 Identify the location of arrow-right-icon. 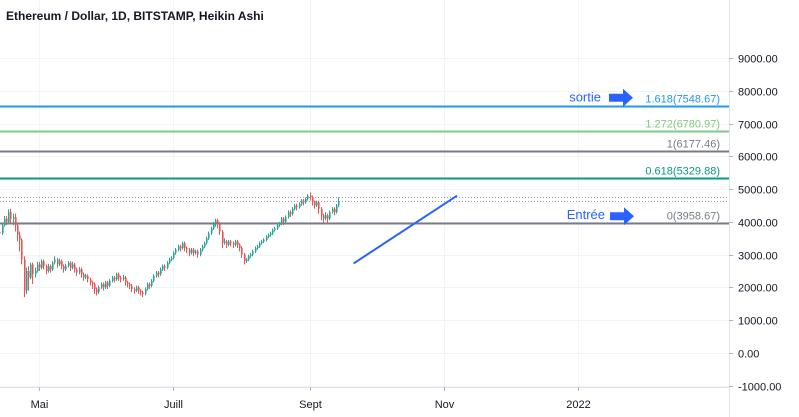
(622, 216).